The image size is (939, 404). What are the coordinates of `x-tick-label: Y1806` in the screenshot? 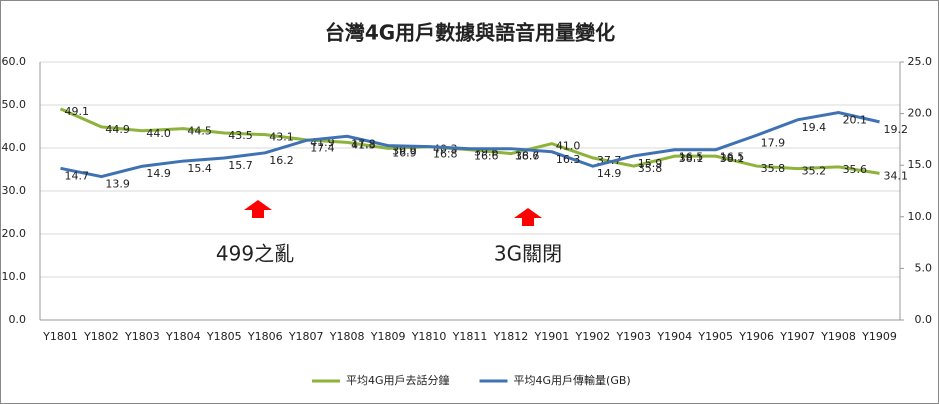 It's located at (265, 336).